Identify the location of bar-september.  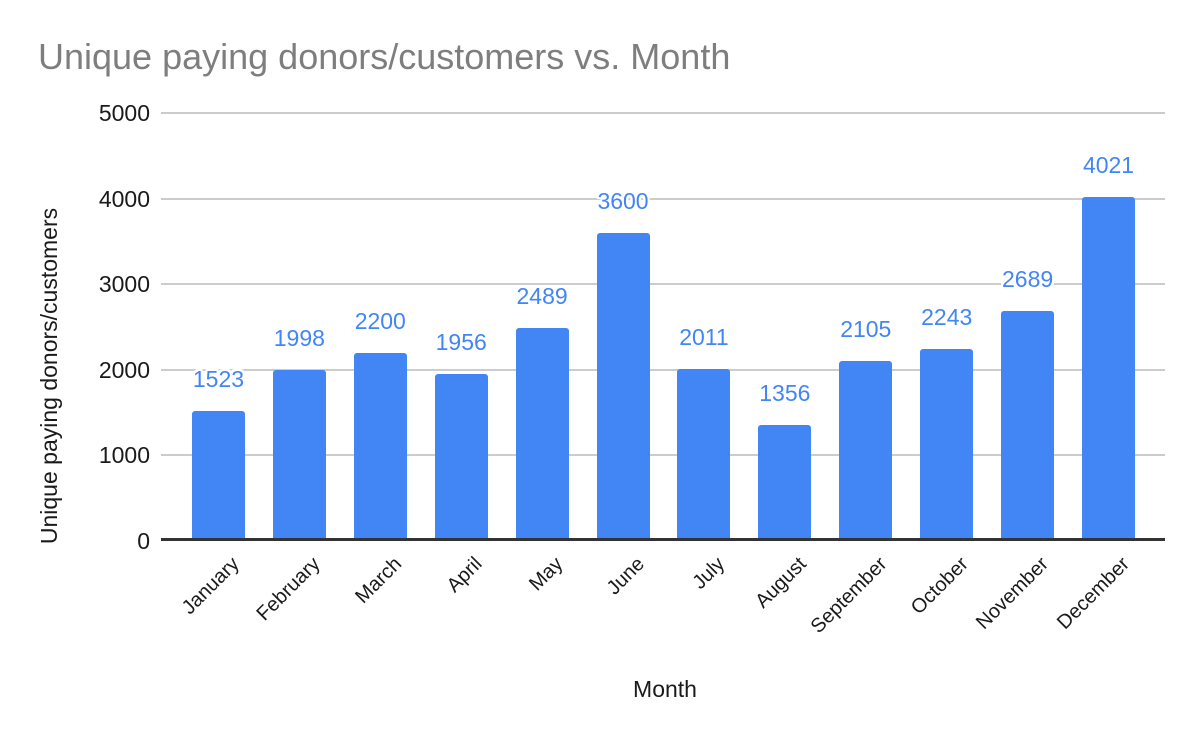
(866, 450).